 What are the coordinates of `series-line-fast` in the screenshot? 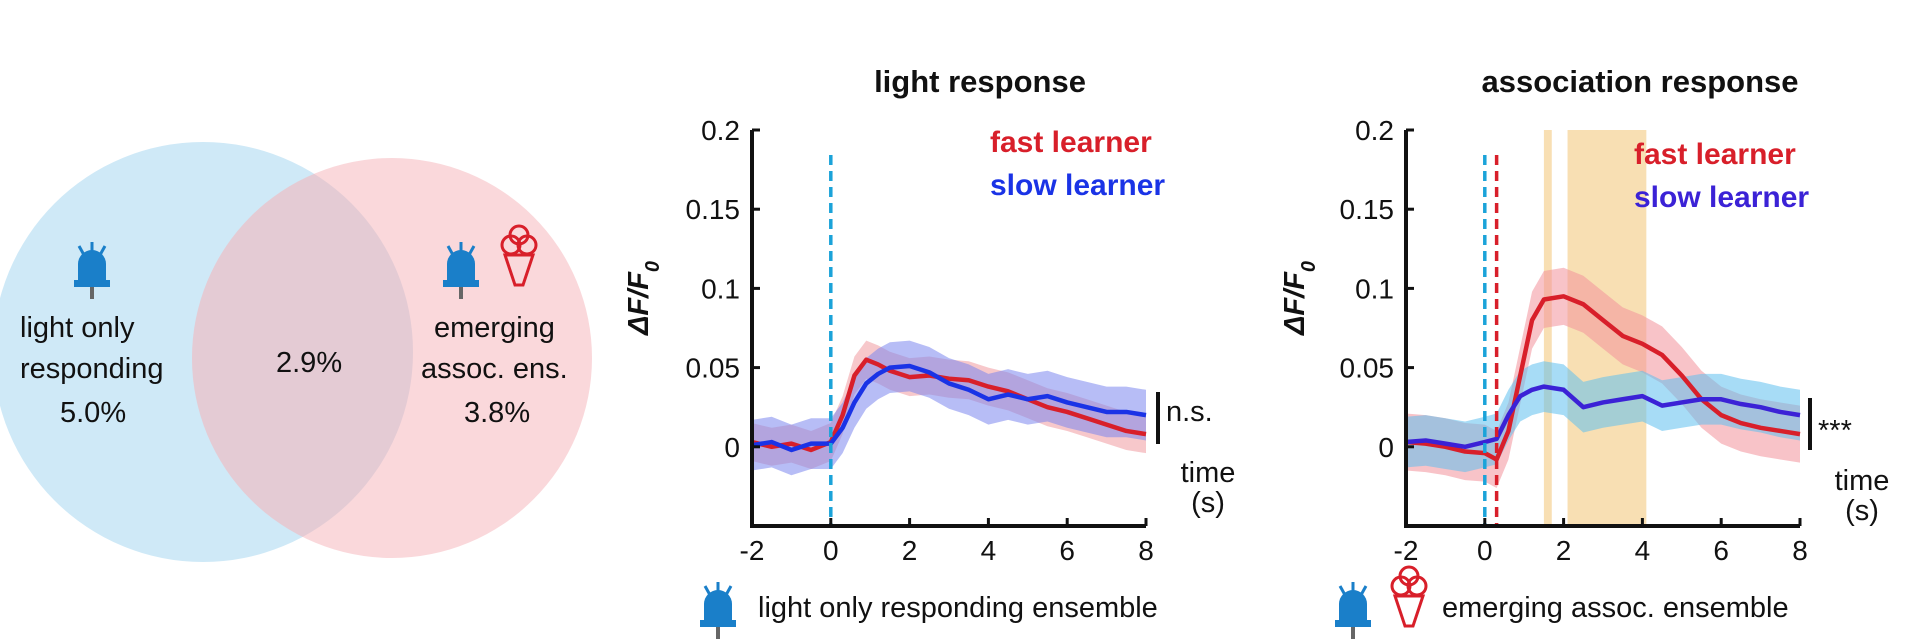 It's located at (1603, 378).